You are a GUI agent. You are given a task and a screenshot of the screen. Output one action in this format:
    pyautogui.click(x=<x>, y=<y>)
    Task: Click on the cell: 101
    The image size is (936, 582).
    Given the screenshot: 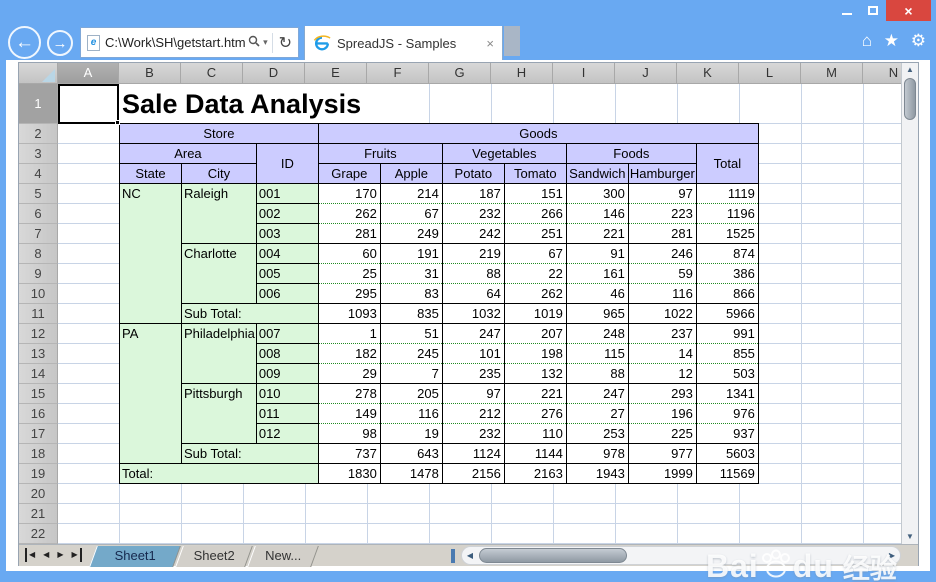 What is the action you would take?
    pyautogui.click(x=473, y=353)
    